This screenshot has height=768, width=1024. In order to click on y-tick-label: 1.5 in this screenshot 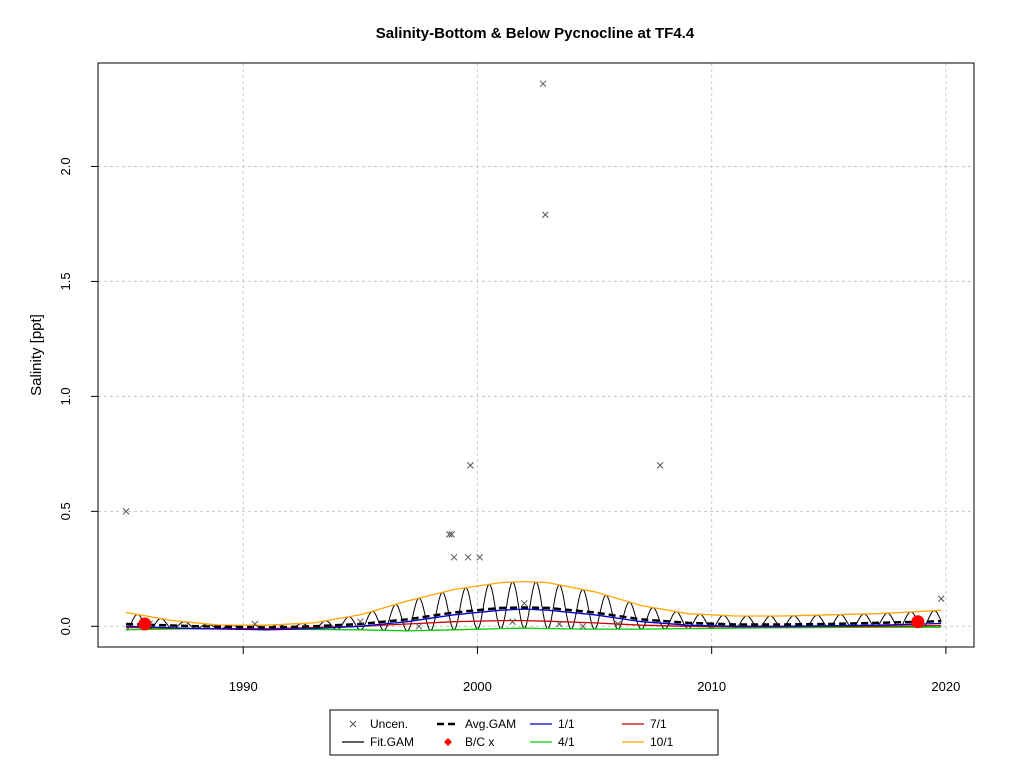, I will do `click(65, 281)`.